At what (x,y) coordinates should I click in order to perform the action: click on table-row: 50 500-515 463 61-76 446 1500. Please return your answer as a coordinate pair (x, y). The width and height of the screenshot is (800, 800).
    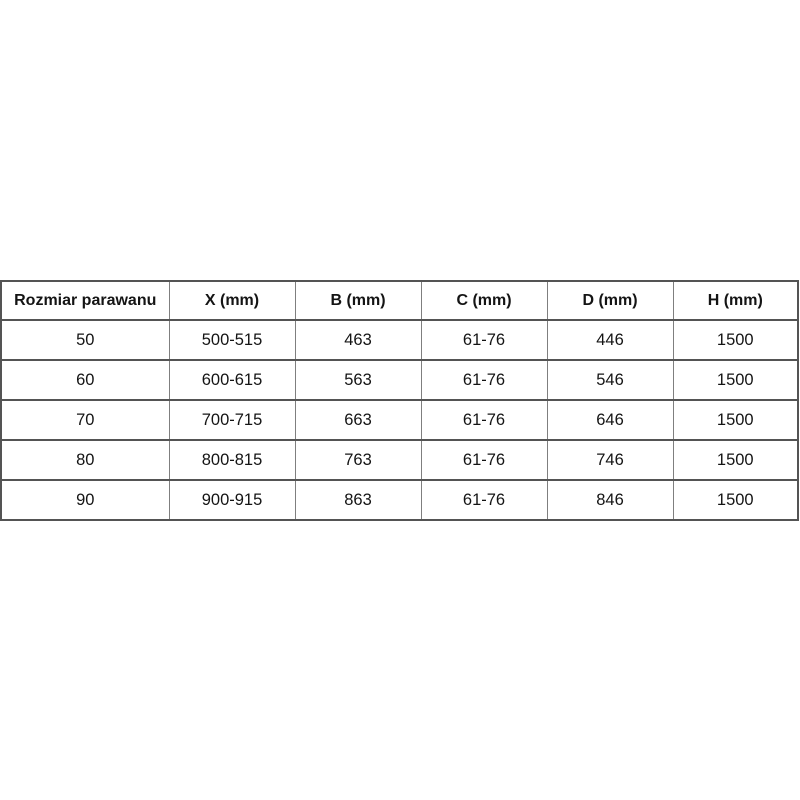
    Looking at the image, I should click on (399, 340).